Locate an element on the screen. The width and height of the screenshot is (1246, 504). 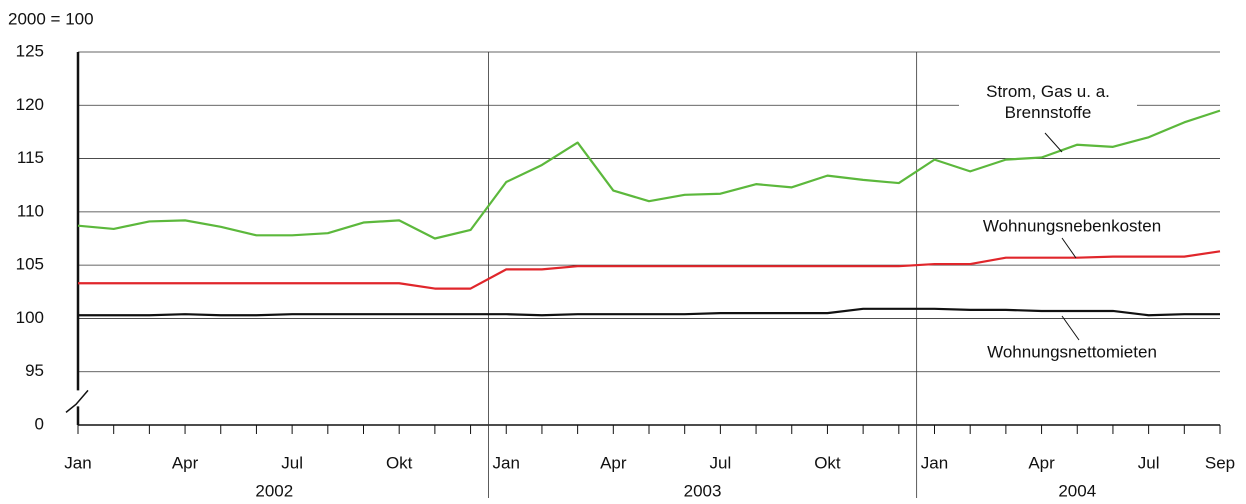
y-tick-label: 110 is located at coordinates (30, 210).